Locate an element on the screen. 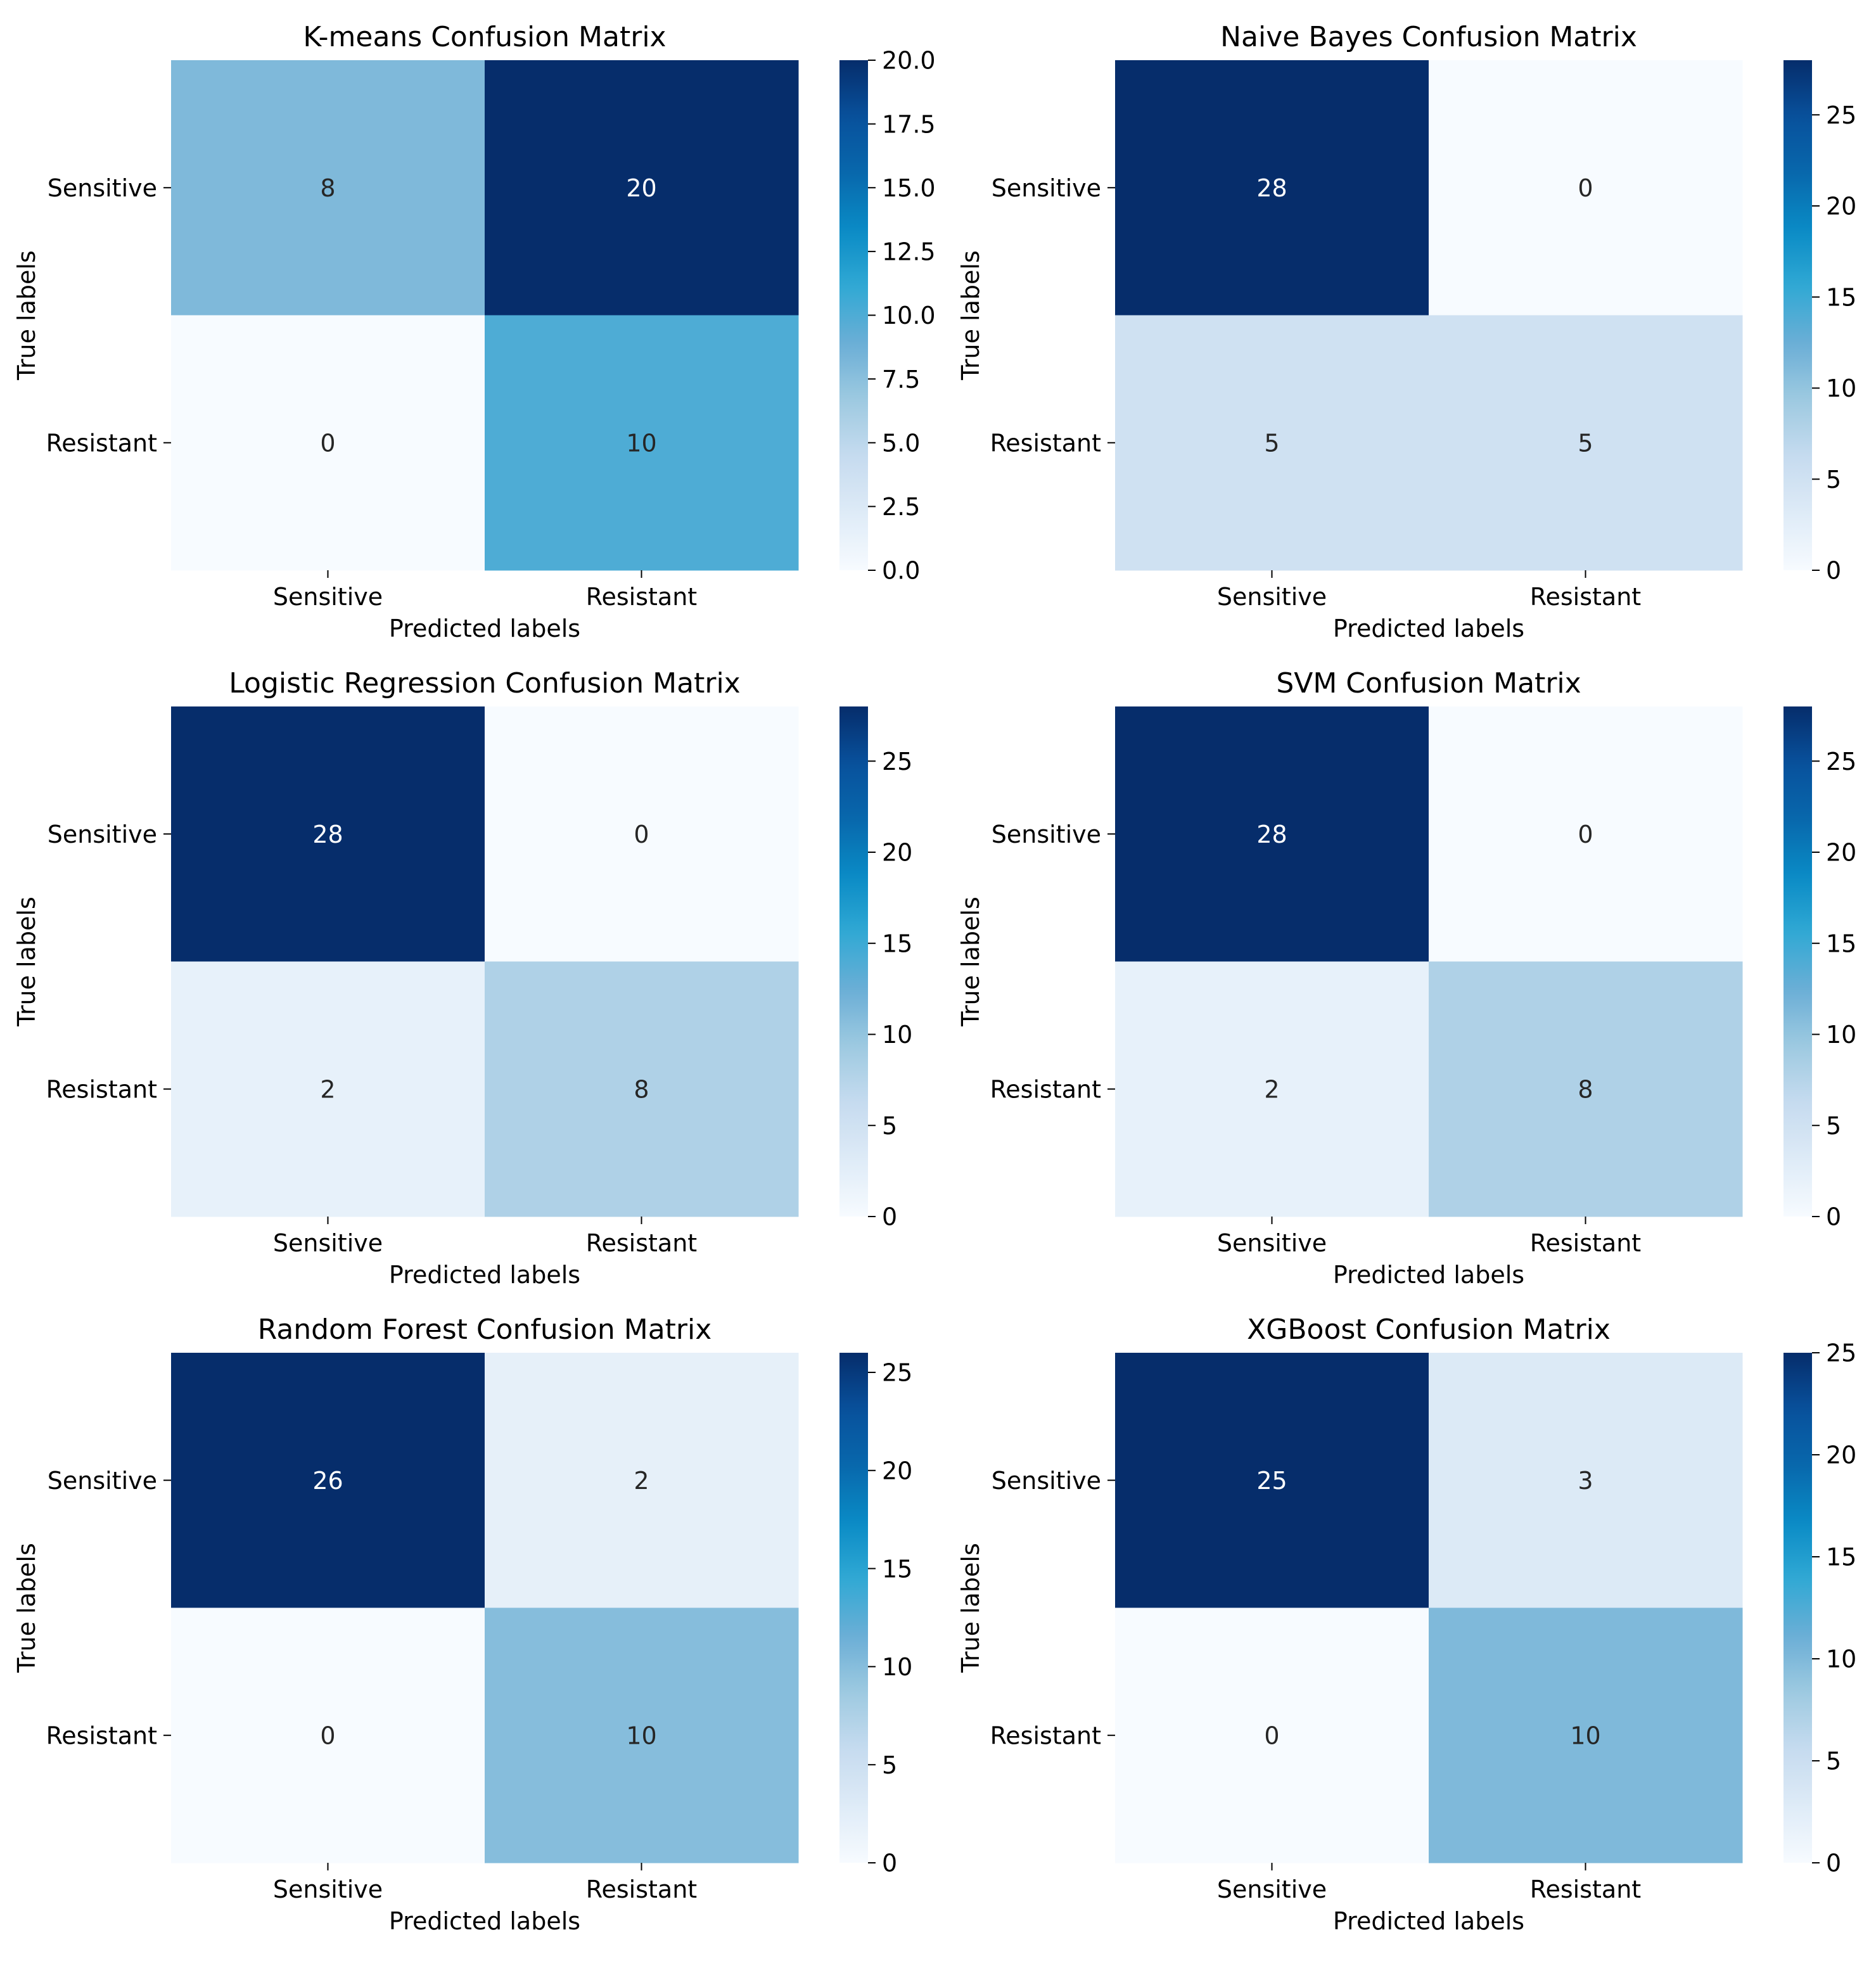 The image size is (1876, 1968). colorbar-tick-label: 12.5 is located at coordinates (909, 252).